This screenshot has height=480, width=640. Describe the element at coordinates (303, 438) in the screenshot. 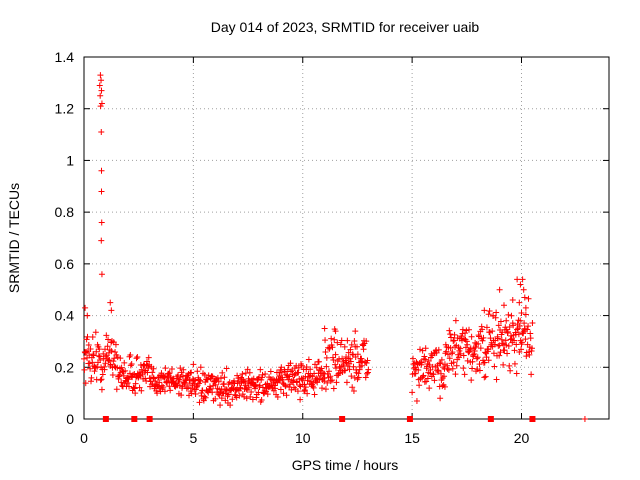

I see `x-tick-label: 10` at that location.